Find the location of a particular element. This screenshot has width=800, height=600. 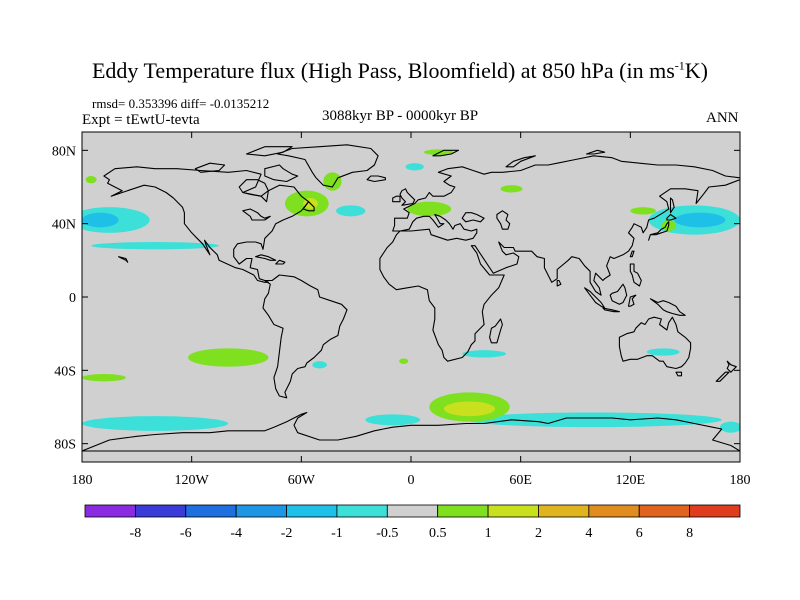

coastline-tasmania is located at coordinates (679, 374).